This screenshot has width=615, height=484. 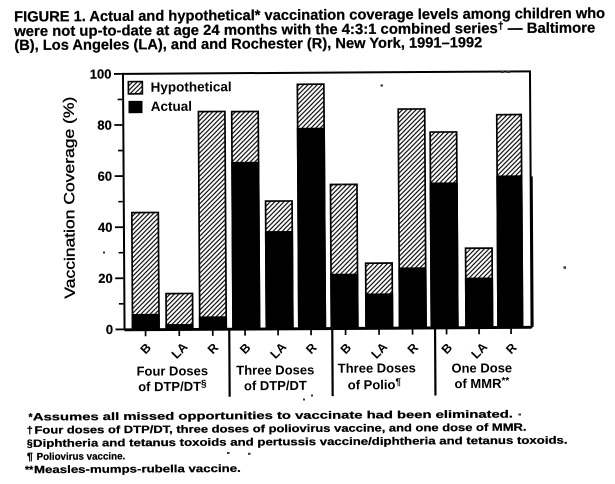 What do you see at coordinates (105, 227) in the screenshot?
I see `svg-text: 40` at bounding box center [105, 227].